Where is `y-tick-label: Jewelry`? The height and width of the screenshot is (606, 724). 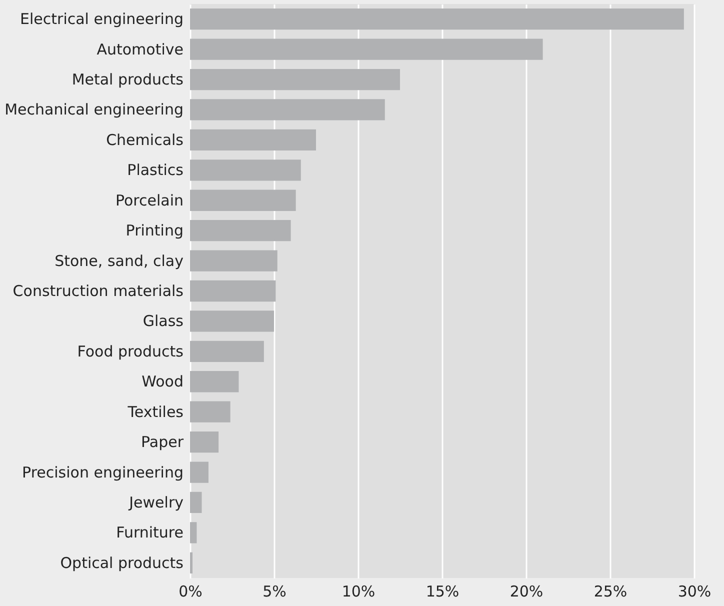 y-tick-label: Jewelry is located at coordinates (156, 502).